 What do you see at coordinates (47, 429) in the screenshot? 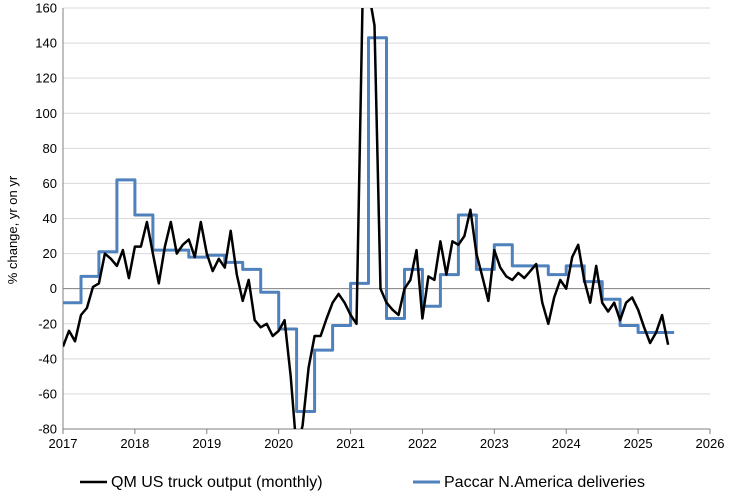
I see `y-tick-label: -80` at bounding box center [47, 429].